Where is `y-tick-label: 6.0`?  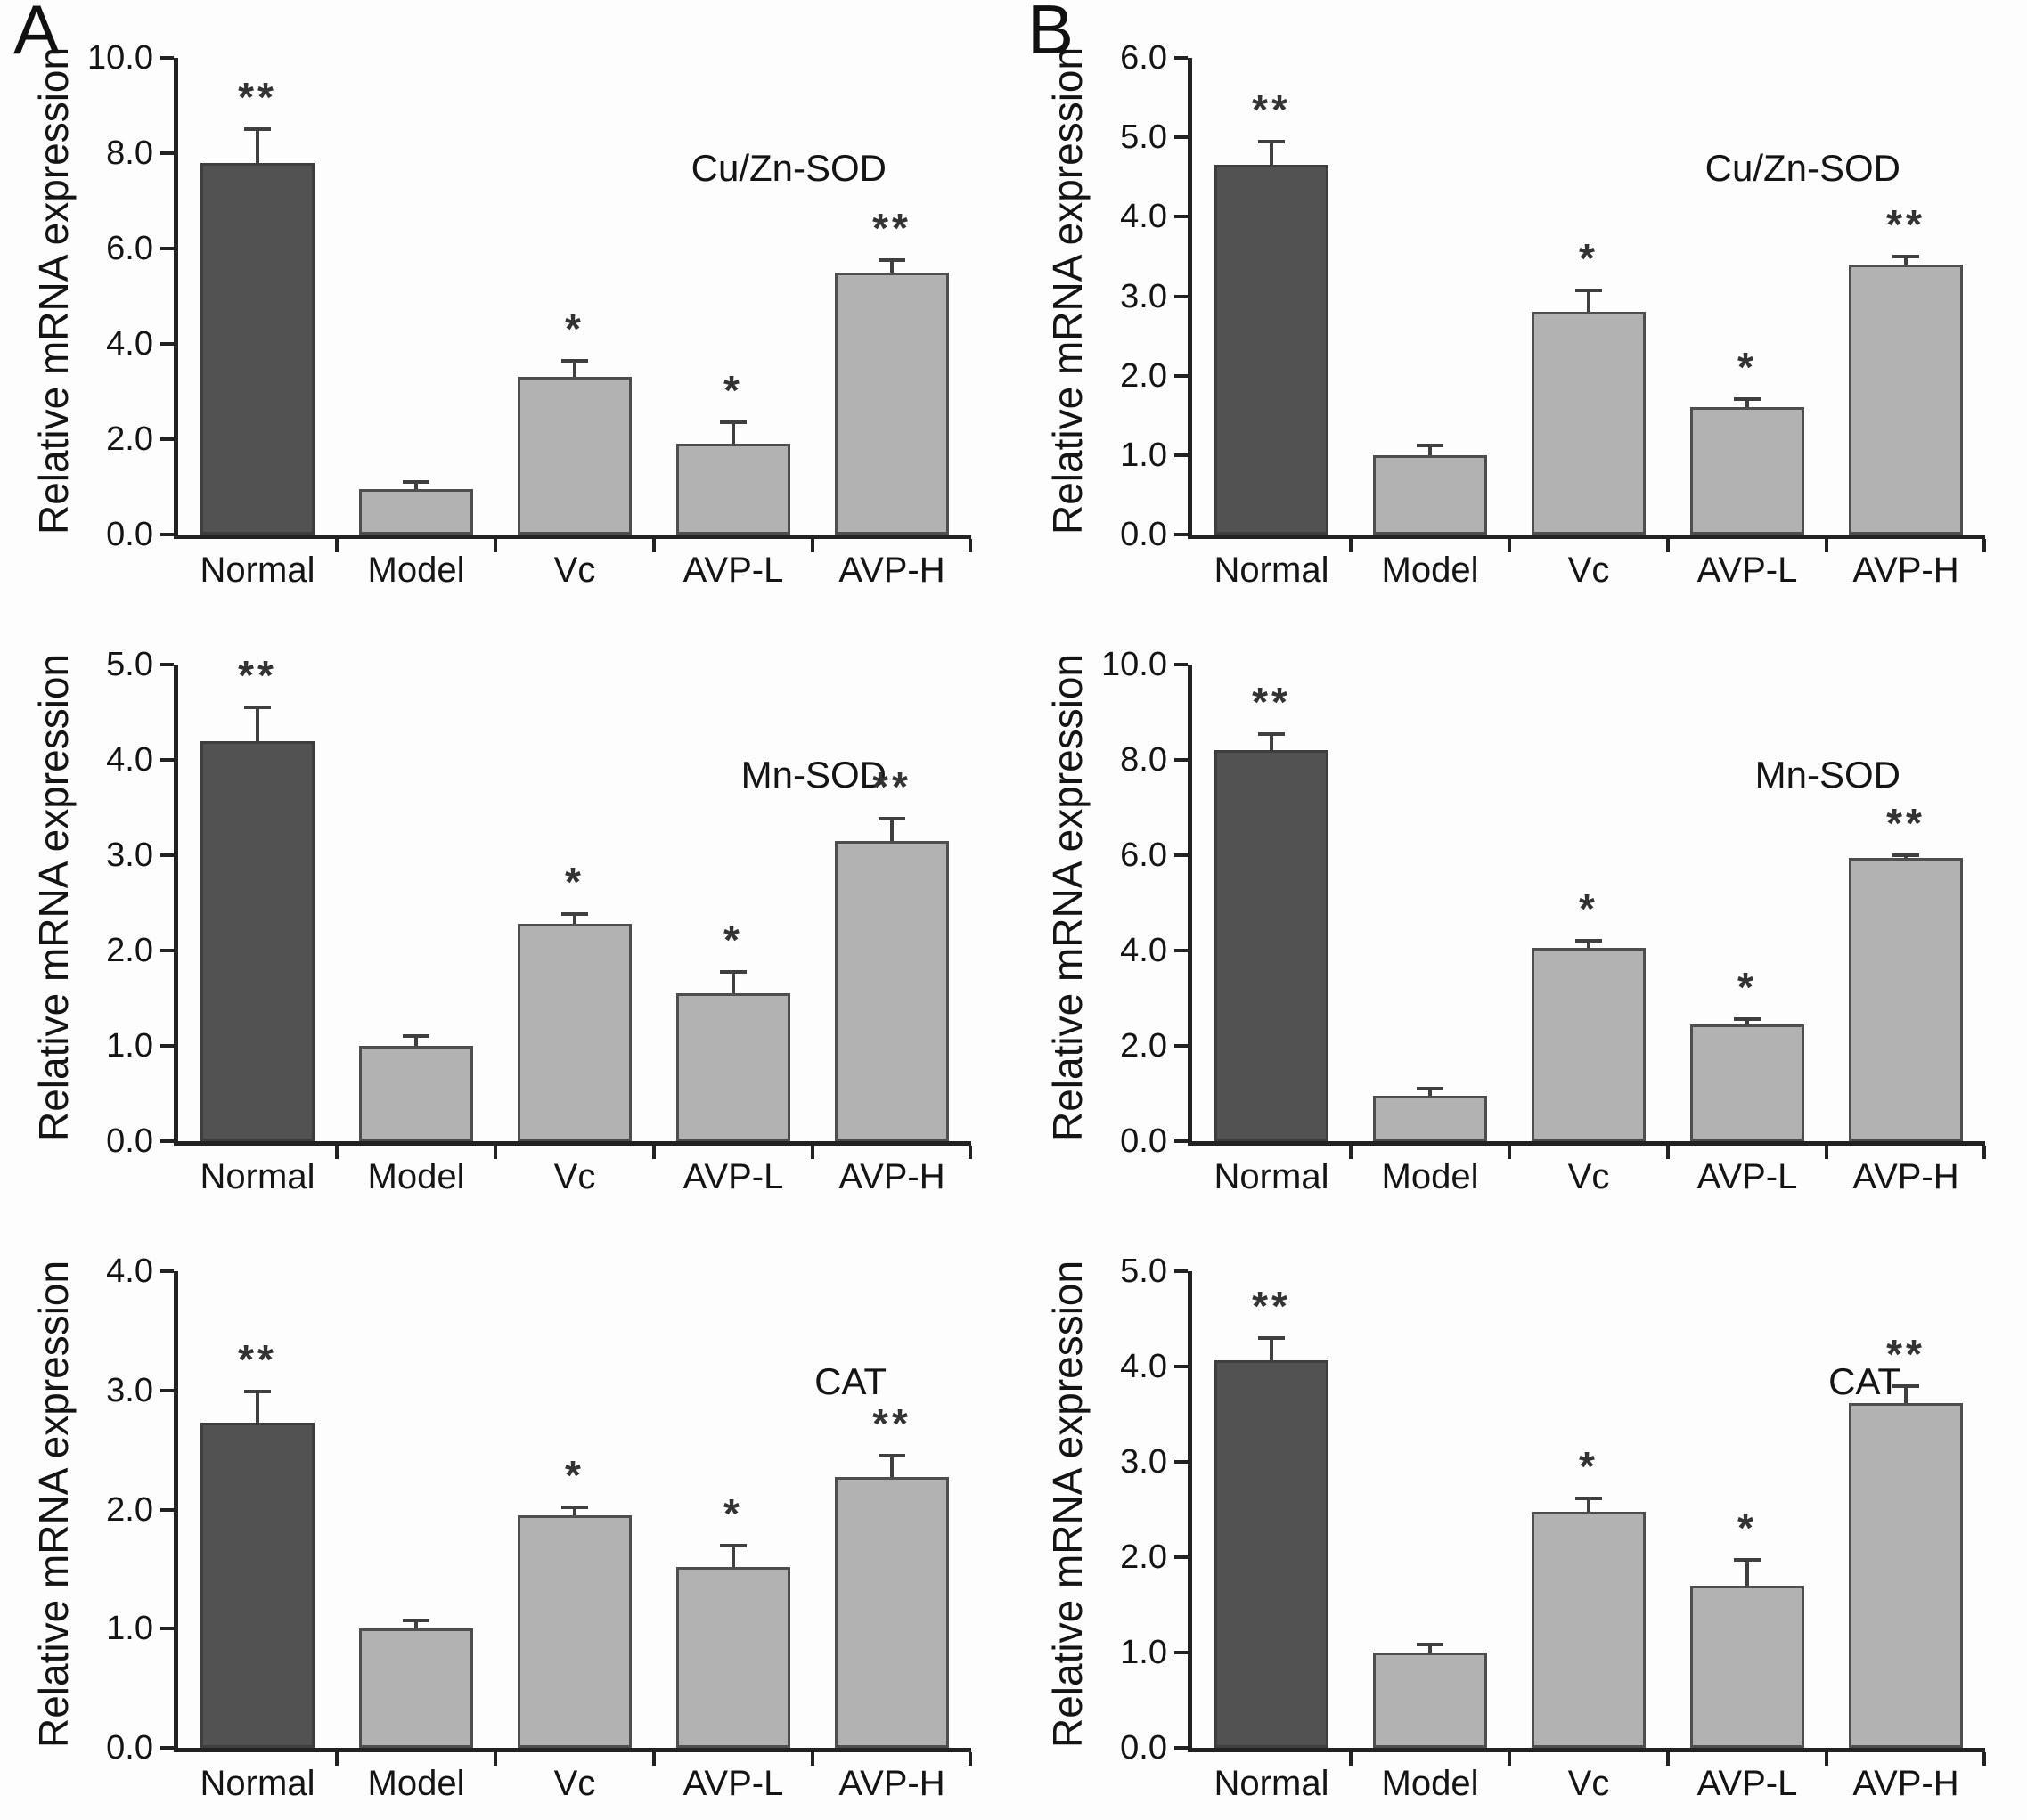 y-tick-label: 6.0 is located at coordinates (1143, 58).